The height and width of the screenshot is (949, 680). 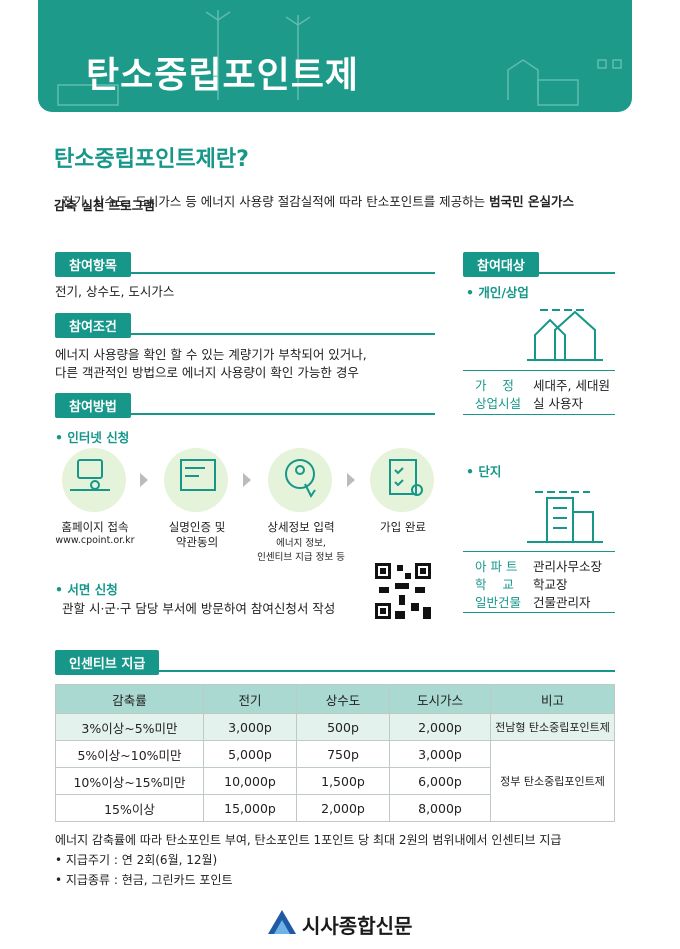 I want to click on step-sub: 인센티브 지급 정보 등, so click(x=301, y=557).